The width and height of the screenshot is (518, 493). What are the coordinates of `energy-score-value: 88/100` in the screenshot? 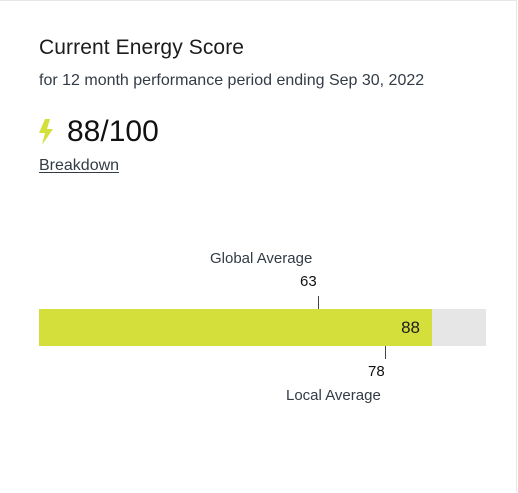 It's located at (113, 131).